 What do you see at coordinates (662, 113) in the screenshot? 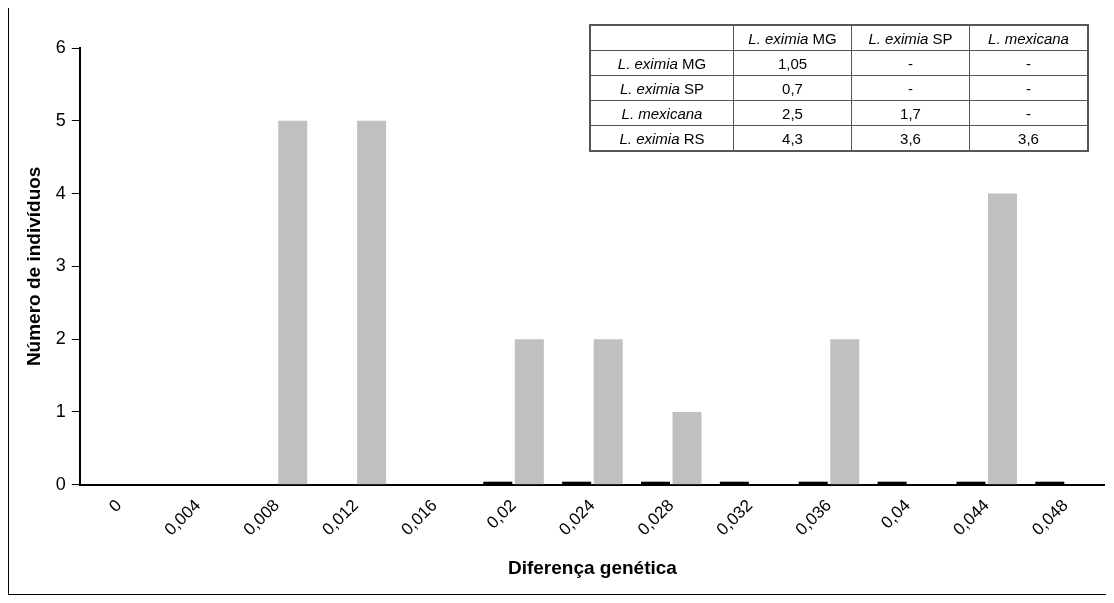
I see `annotation: L. mexicana` at bounding box center [662, 113].